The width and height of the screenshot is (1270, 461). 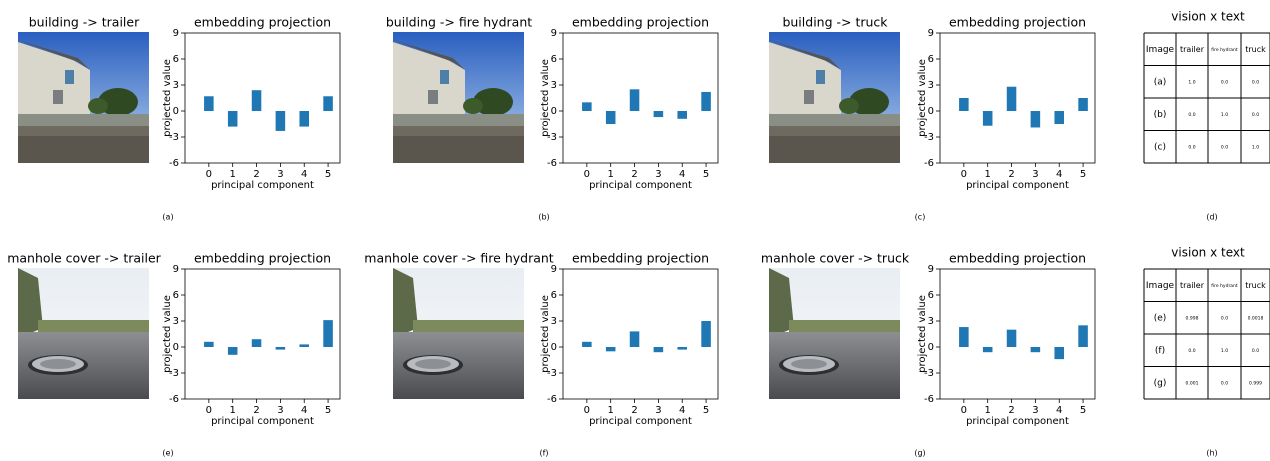 I want to click on image-title: manhole cover -> fire hydrant, so click(x=459, y=258).